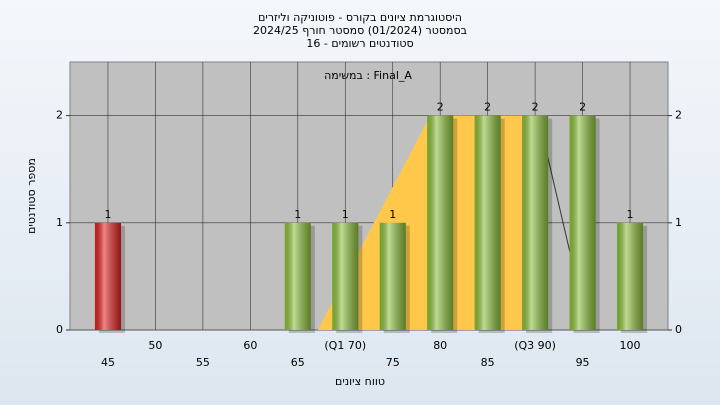  Describe the element at coordinates (440, 345) in the screenshot. I see `x-tick-label: 80` at that location.